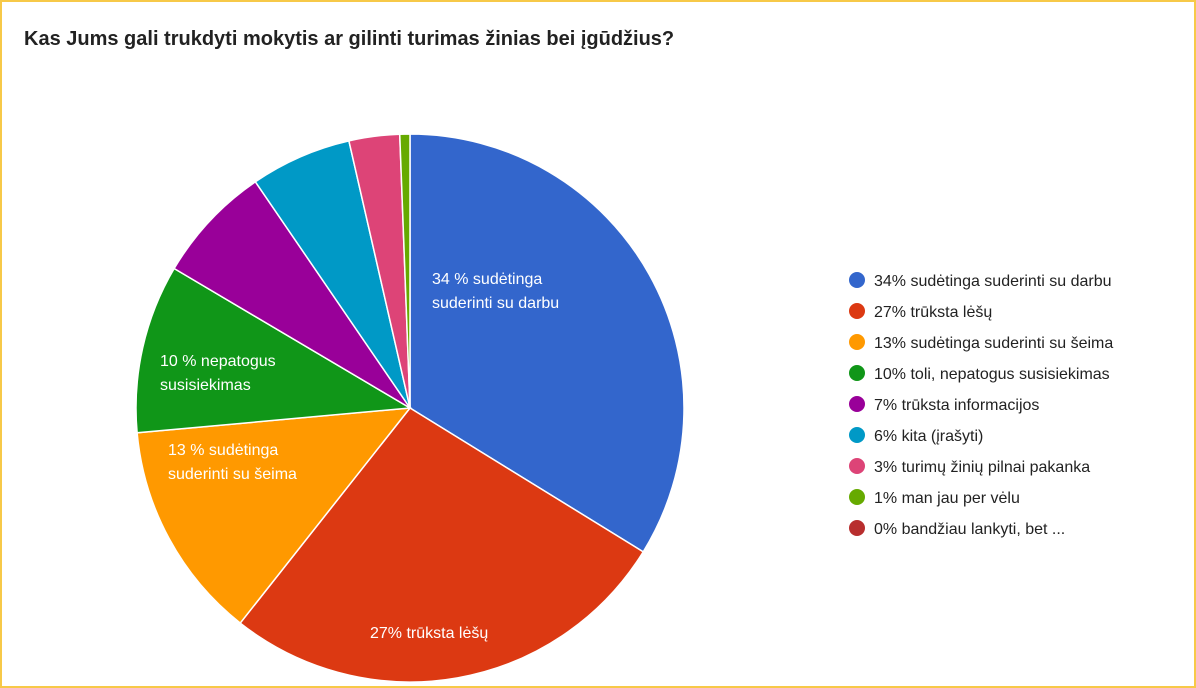 Image resolution: width=1196 pixels, height=688 pixels. Describe the element at coordinates (982, 467) in the screenshot. I see `legend-entry-7: 3% turimų žinių pilnai pakanka` at that location.